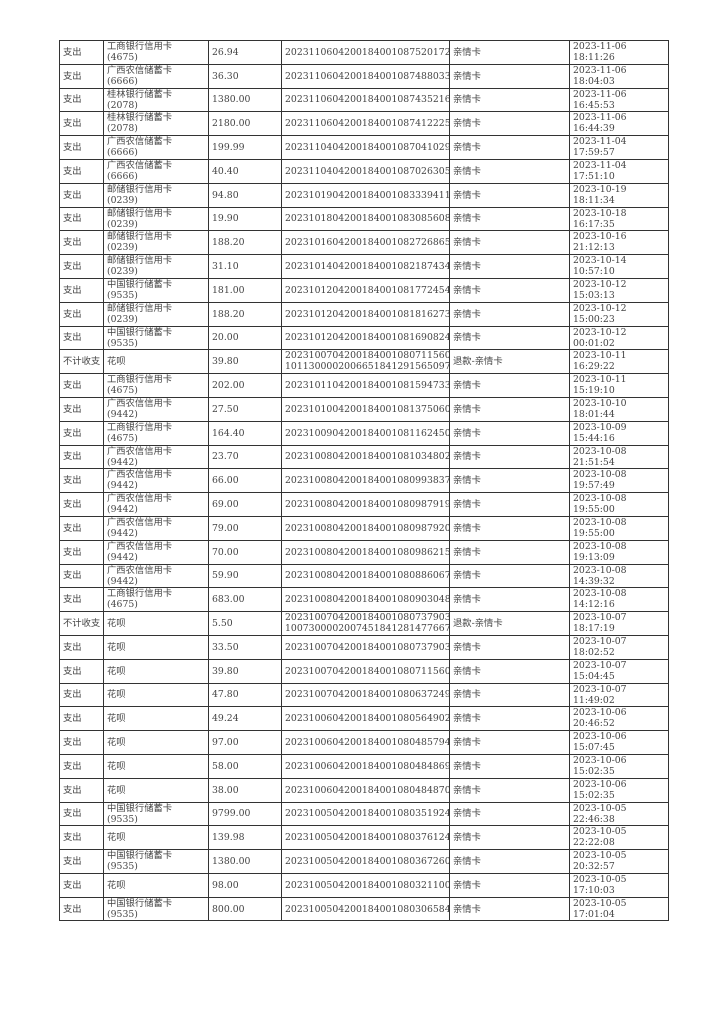 The height and width of the screenshot is (1024, 724). I want to click on time-cell: 2023-10-08 19:13:09, so click(619, 552).